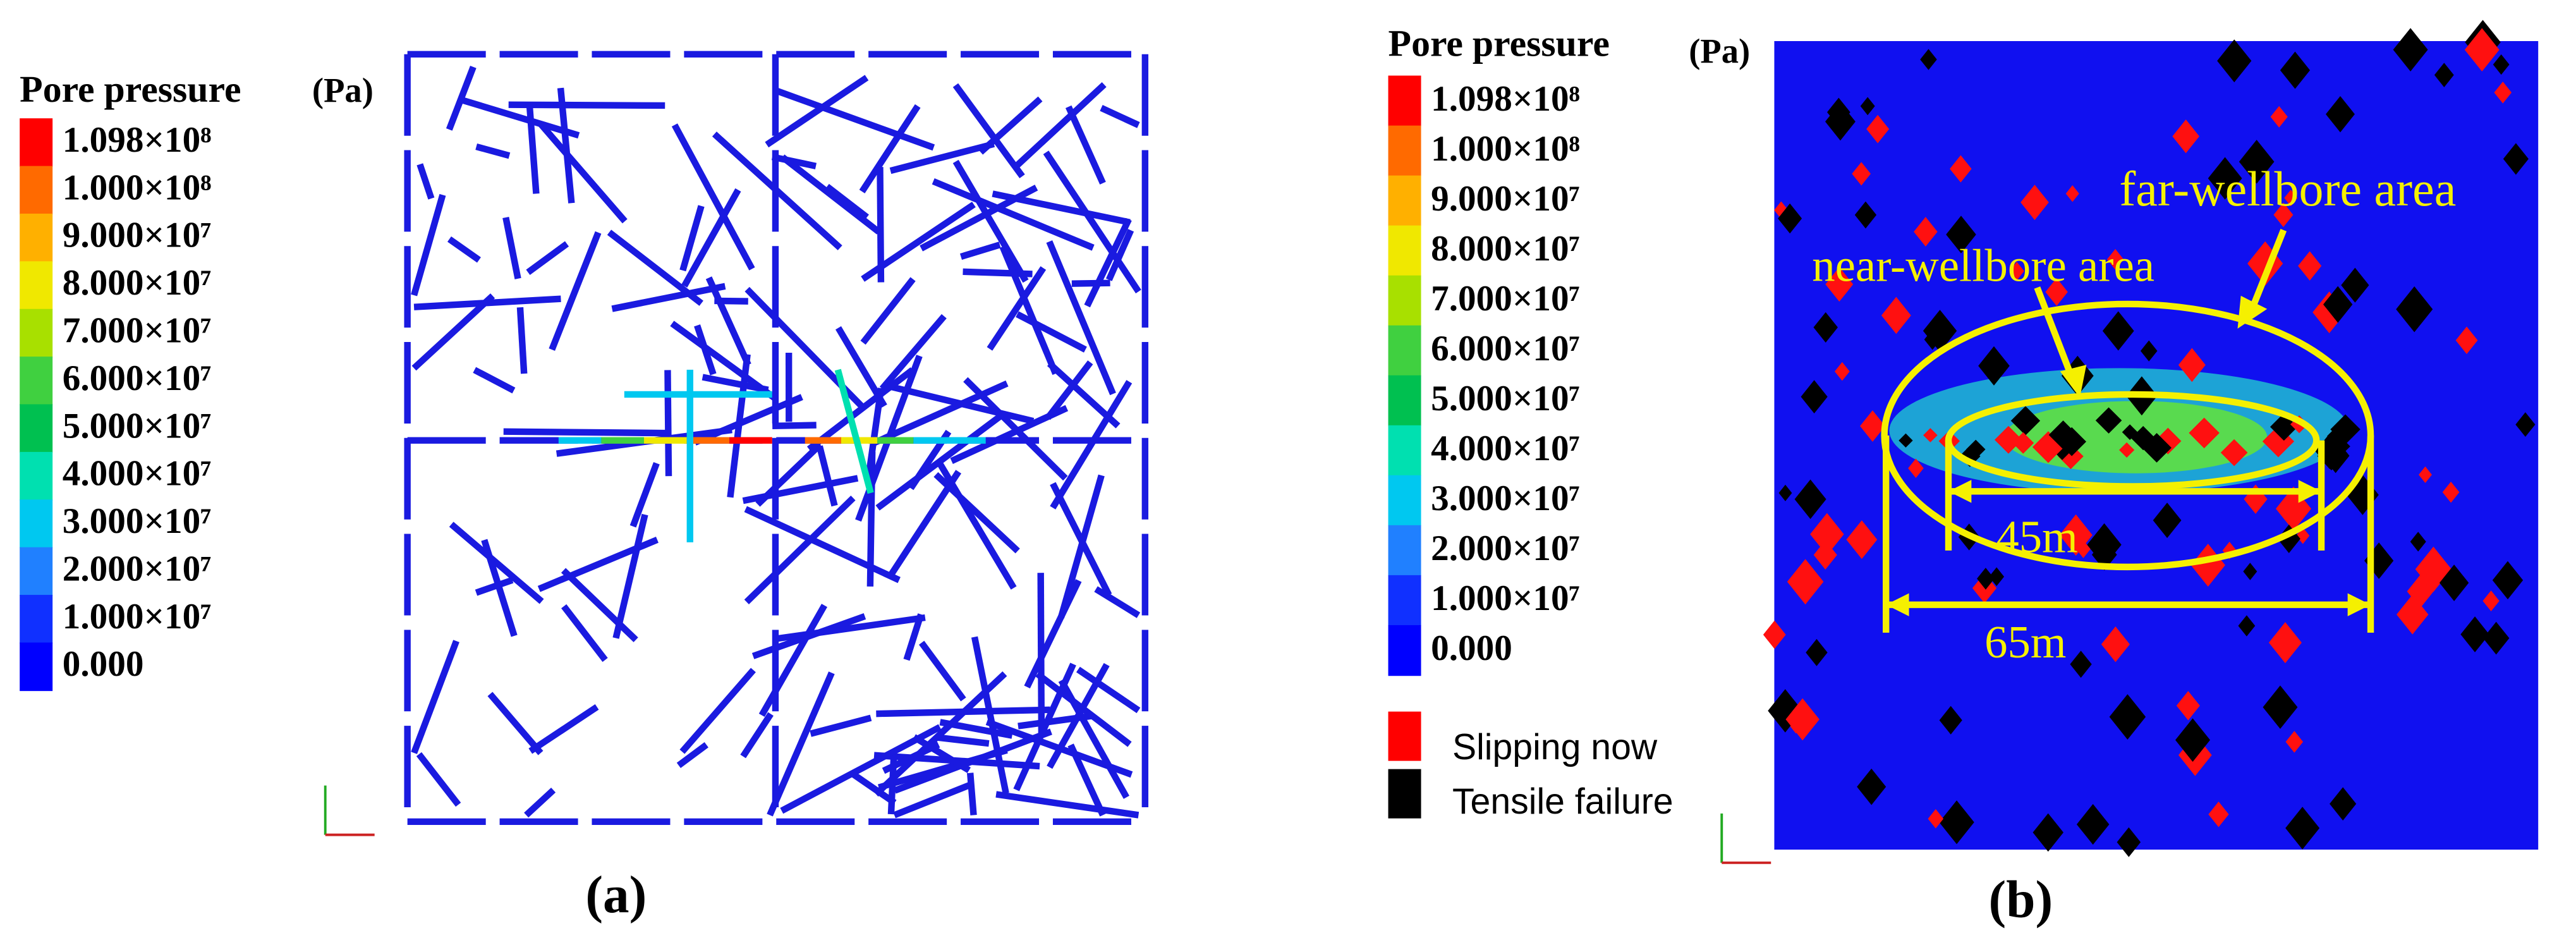  I want to click on legend-label: 5.000×10⁷, so click(1505, 398).